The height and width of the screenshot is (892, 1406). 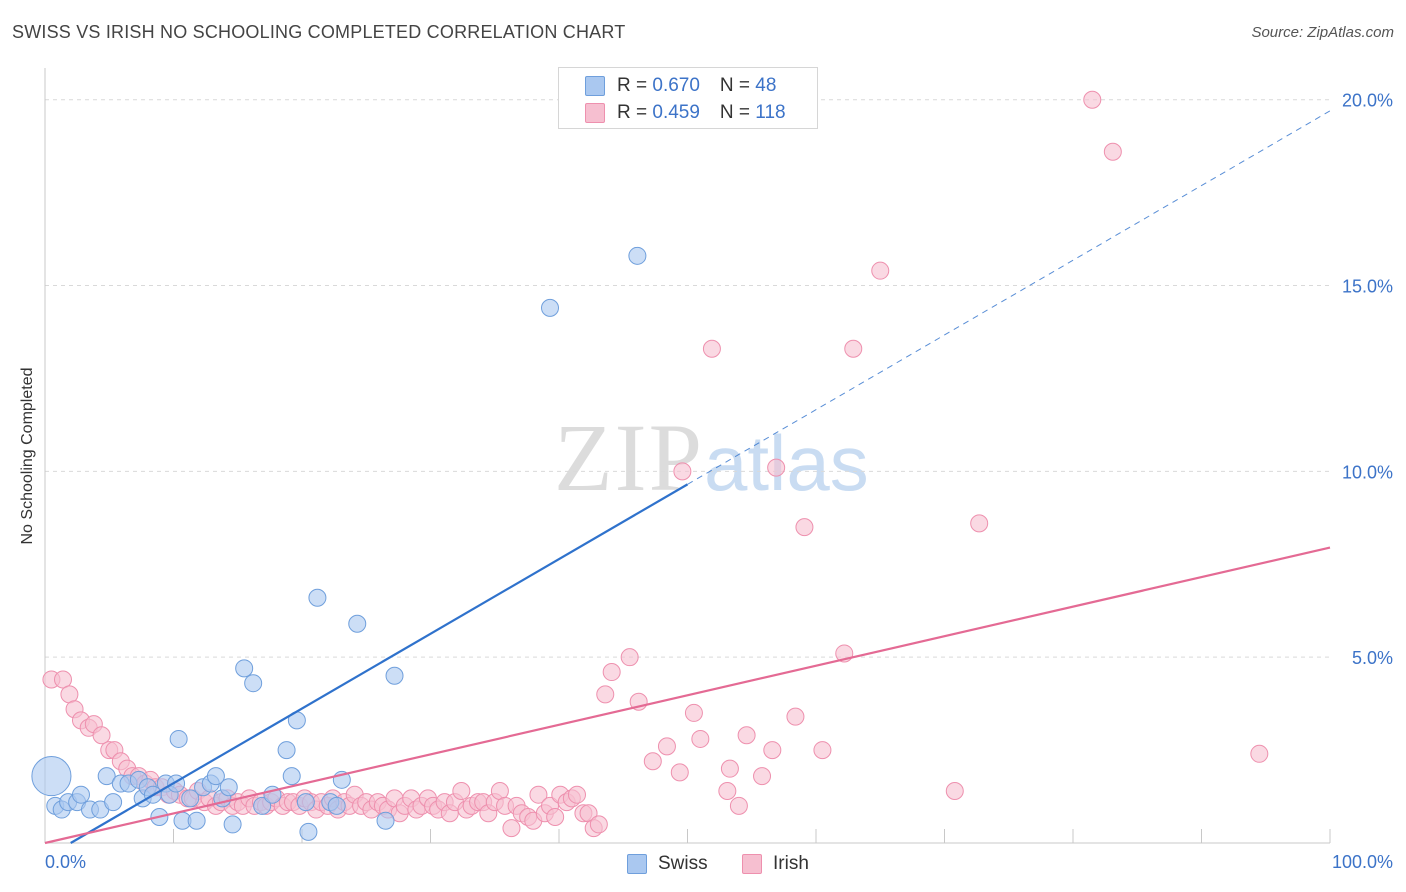 What do you see at coordinates (65, 862) in the screenshot?
I see `x-tick-label: 0.0%` at bounding box center [65, 862].